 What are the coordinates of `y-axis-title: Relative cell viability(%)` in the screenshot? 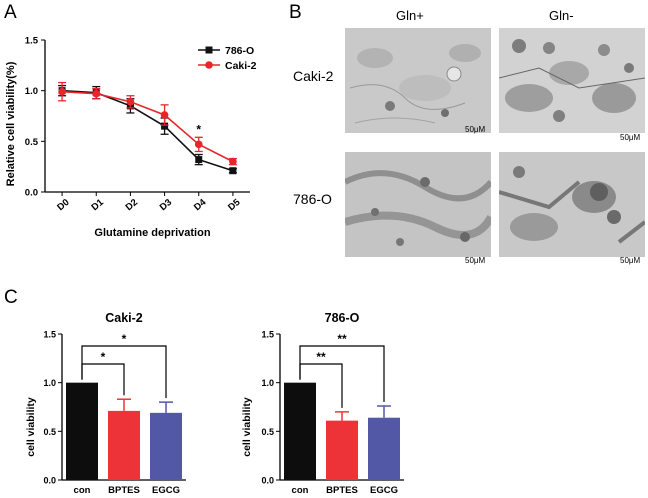 It's located at (11, 123).